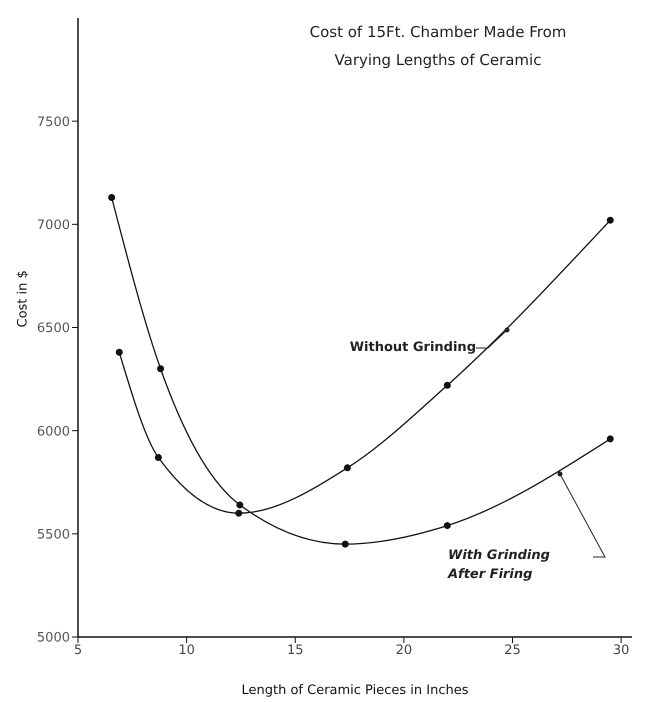 The height and width of the screenshot is (702, 661). What do you see at coordinates (53, 225) in the screenshot?
I see `y-tick-label: 7000` at bounding box center [53, 225].